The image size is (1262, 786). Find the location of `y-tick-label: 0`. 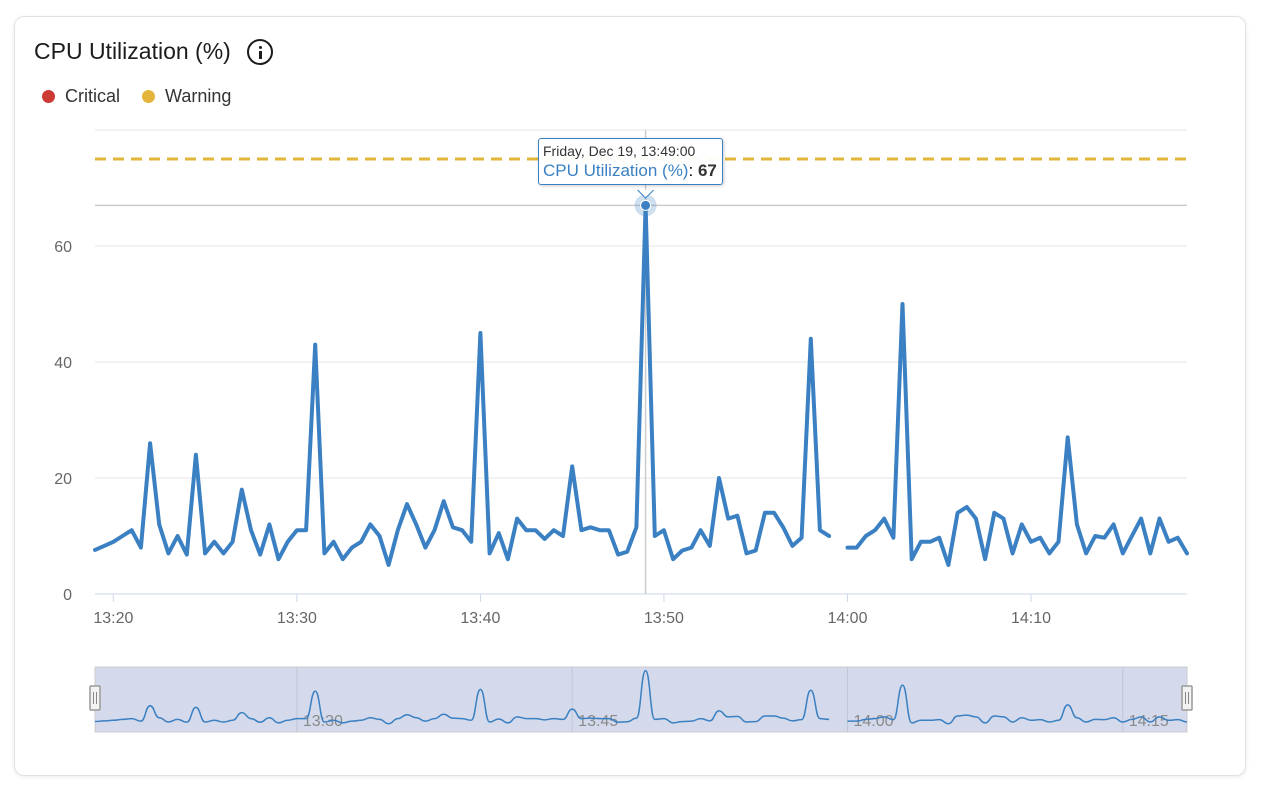

y-tick-label: 0 is located at coordinates (67, 595).